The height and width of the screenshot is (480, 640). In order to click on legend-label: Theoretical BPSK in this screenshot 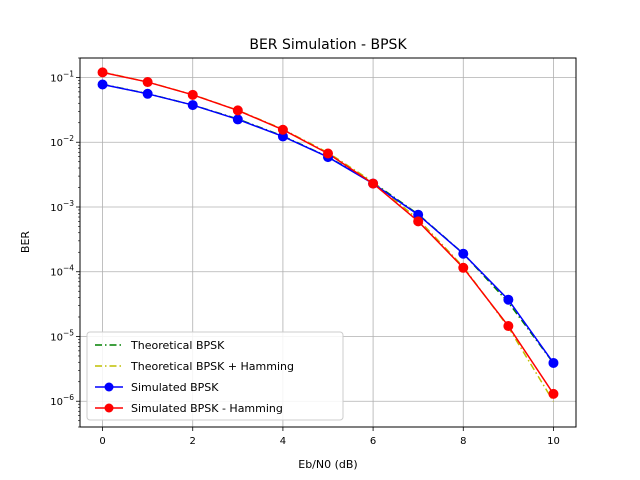, I will do `click(177, 345)`.